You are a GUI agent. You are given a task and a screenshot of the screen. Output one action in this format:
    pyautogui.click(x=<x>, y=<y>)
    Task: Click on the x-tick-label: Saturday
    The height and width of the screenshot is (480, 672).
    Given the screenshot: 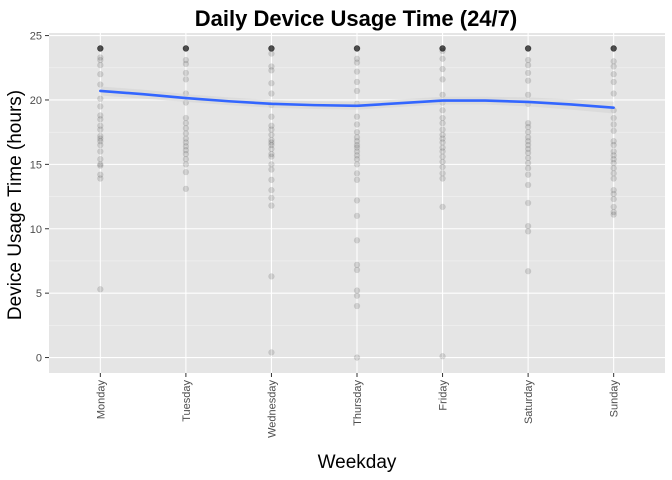 What is the action you would take?
    pyautogui.click(x=529, y=402)
    